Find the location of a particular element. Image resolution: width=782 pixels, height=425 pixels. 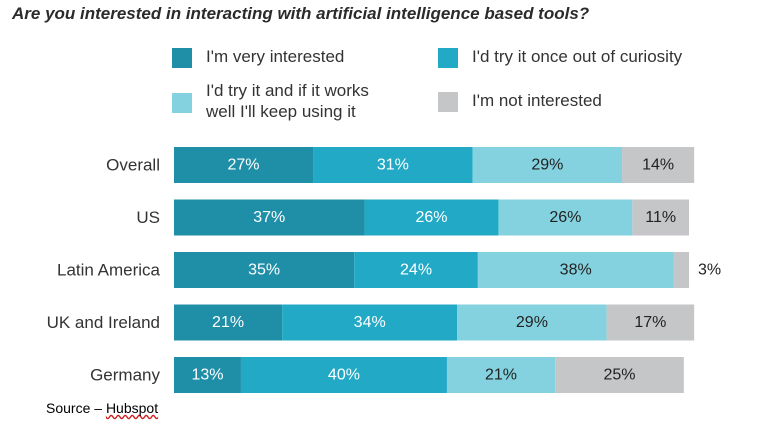

data-label: 34% is located at coordinates (370, 322).